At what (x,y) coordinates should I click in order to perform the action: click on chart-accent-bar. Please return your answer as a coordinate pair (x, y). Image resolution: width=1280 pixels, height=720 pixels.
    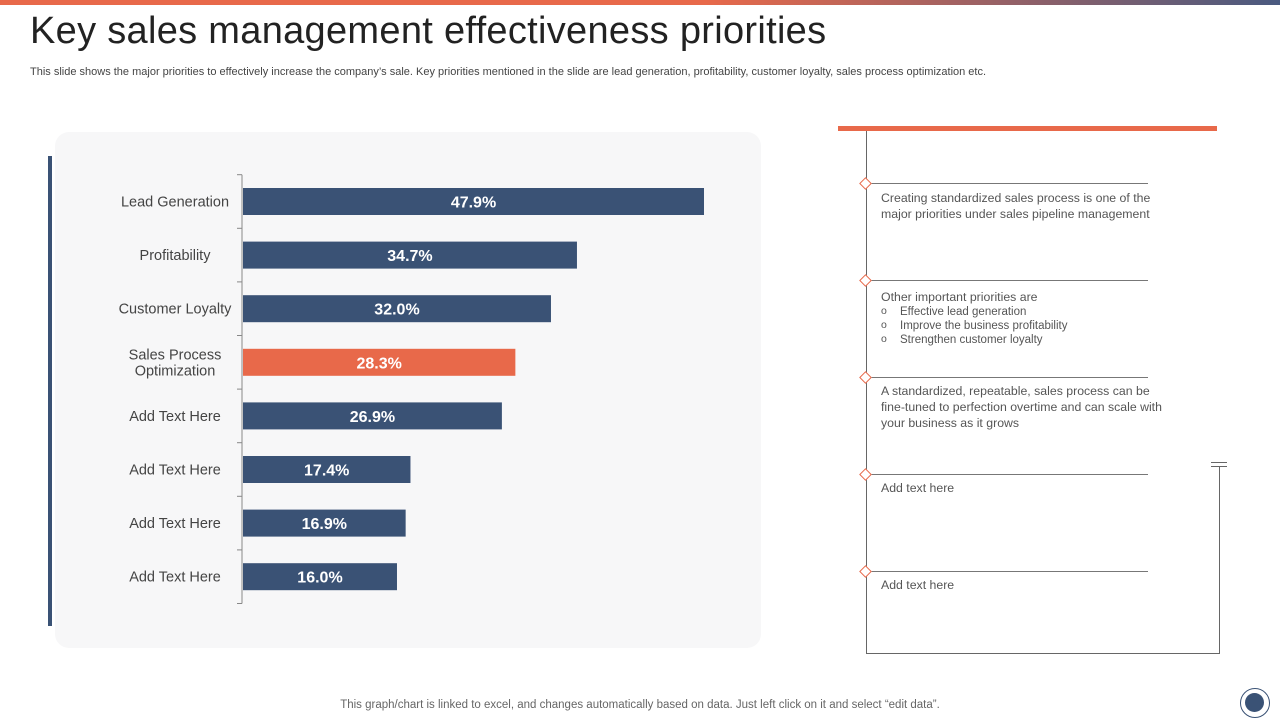
    Looking at the image, I should click on (50, 391).